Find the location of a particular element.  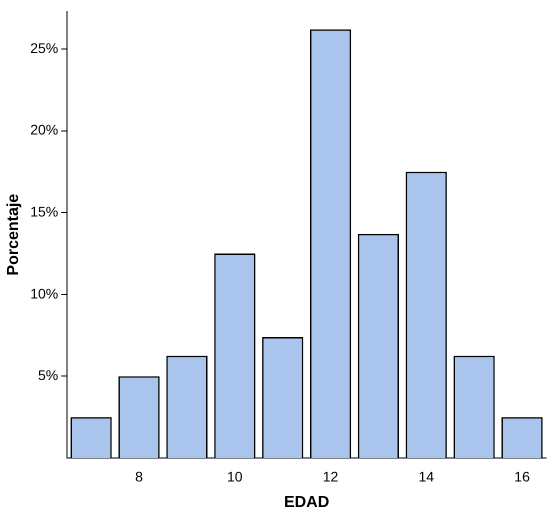

y-tick-label: 10% is located at coordinates (44, 293).